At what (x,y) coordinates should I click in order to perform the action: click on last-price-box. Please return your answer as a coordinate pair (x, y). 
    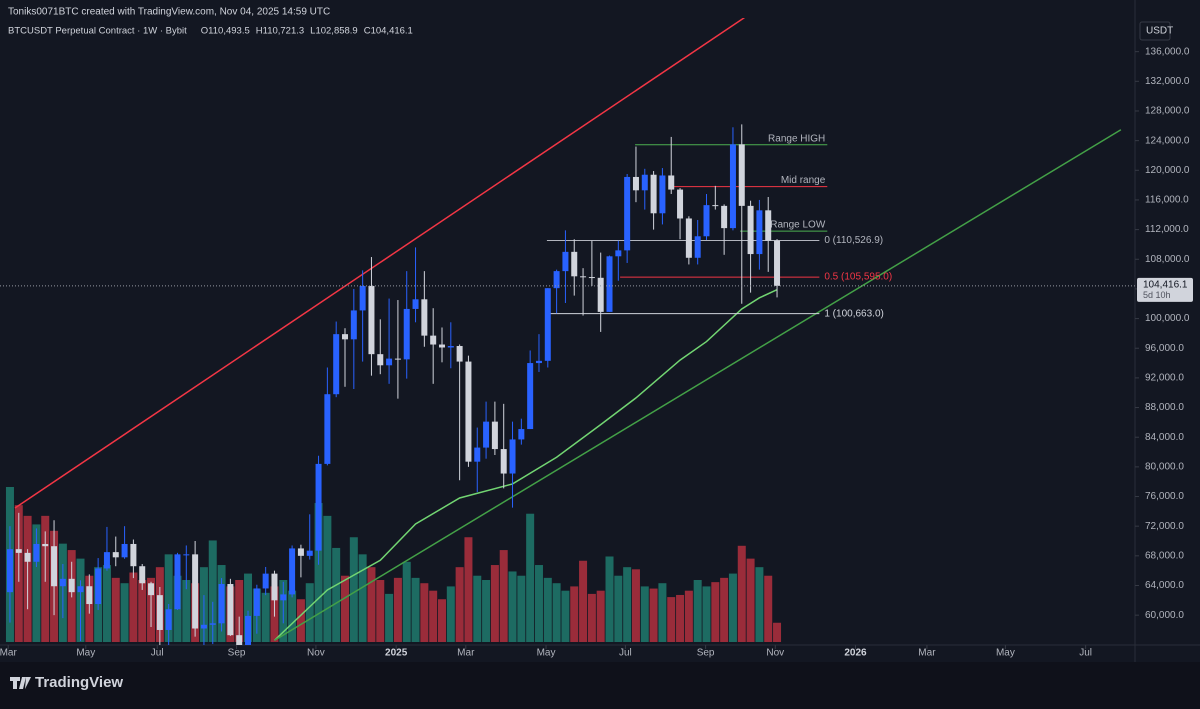
    Looking at the image, I should click on (1165, 289).